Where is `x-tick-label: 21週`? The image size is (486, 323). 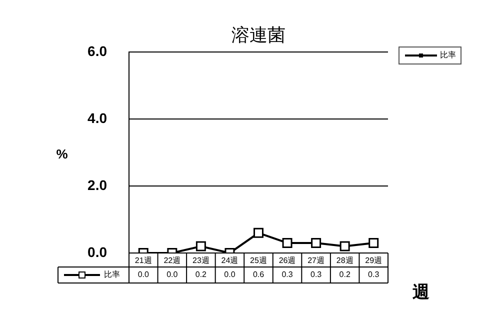
x-tick-label: 21週 is located at coordinates (143, 261).